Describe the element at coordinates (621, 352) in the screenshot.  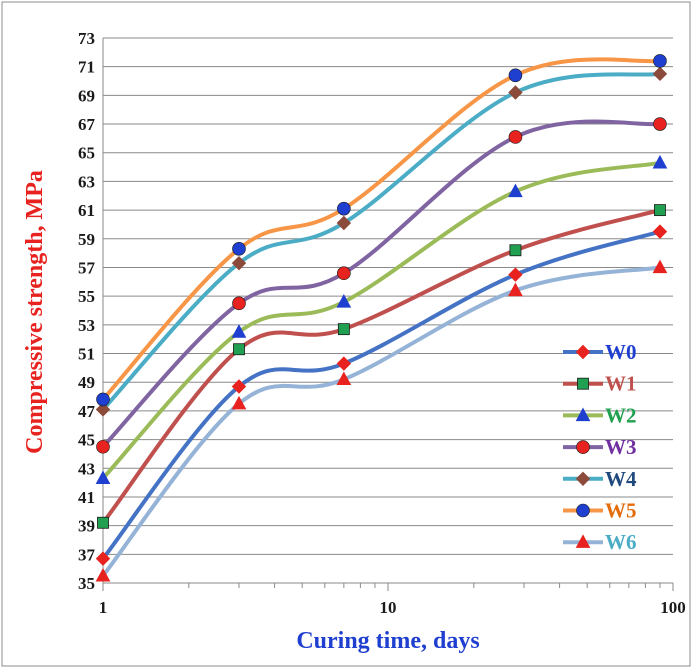
I see `legend-label: W0` at that location.